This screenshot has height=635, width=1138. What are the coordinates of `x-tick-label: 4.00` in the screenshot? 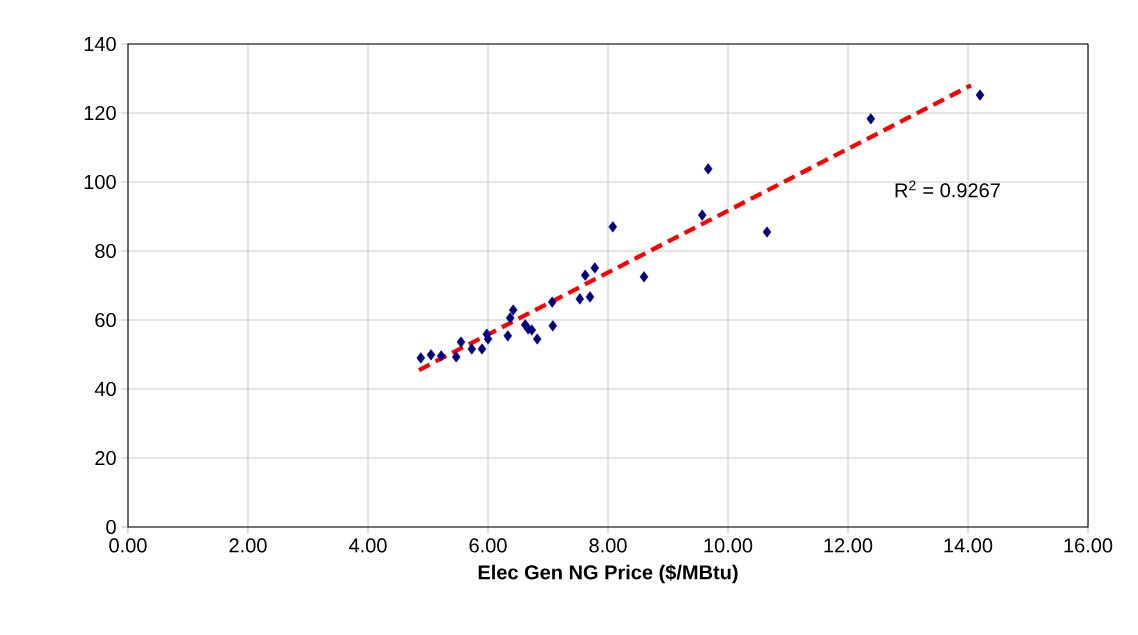 It's located at (368, 545).